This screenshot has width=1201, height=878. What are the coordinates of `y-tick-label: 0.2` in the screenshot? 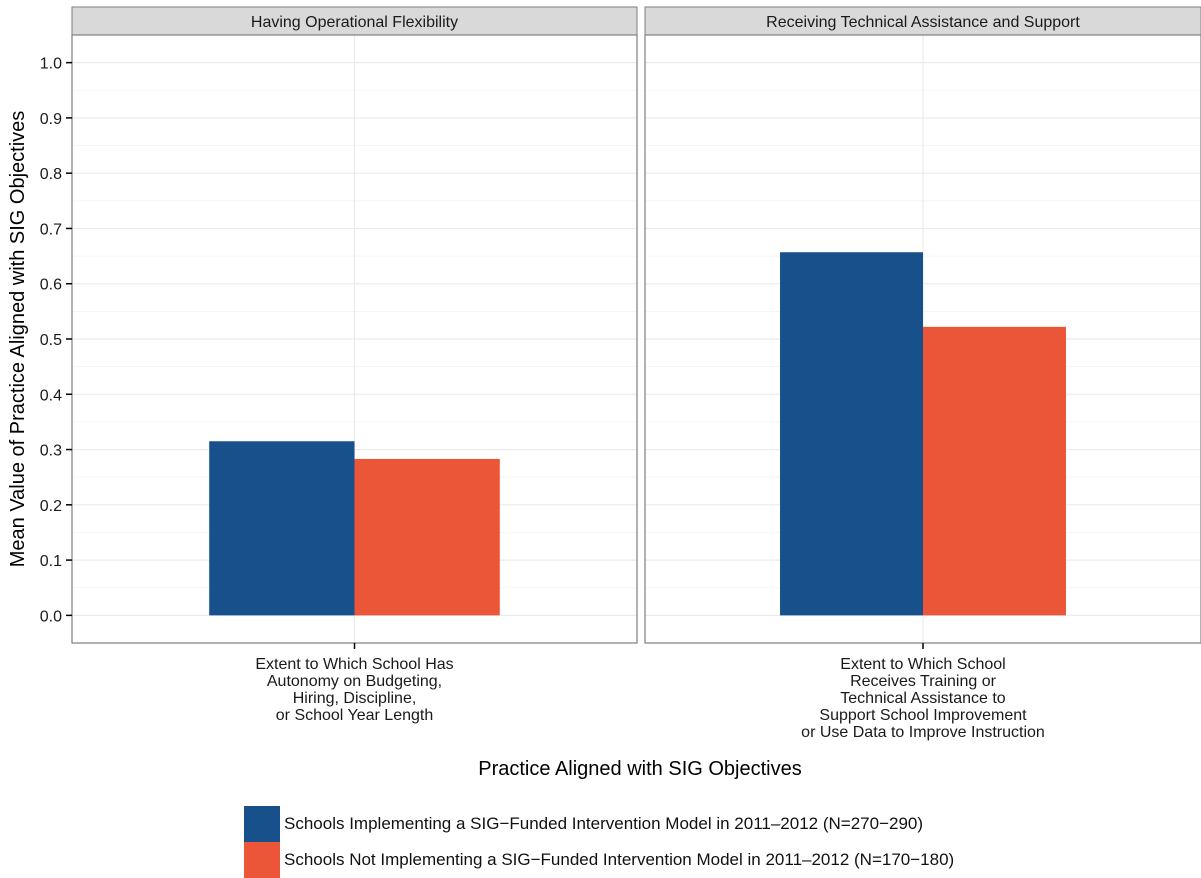 It's located at (51, 506).